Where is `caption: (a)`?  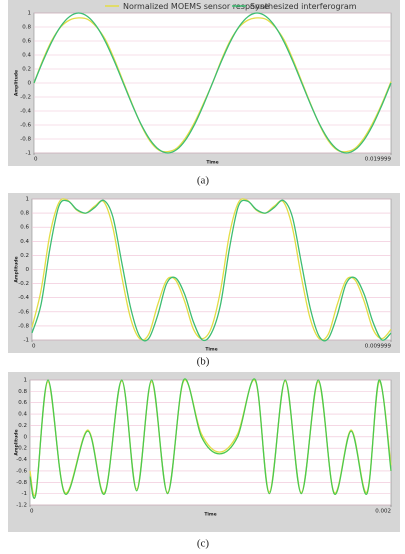 caption: (a) is located at coordinates (203, 181).